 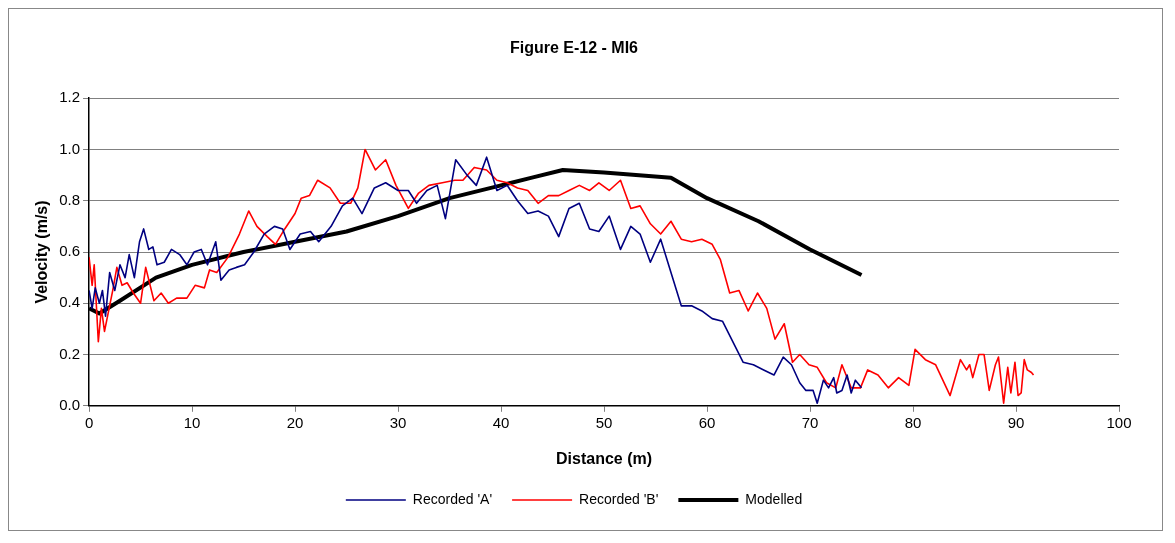 I want to click on x-tick-label: 80, so click(x=913, y=422).